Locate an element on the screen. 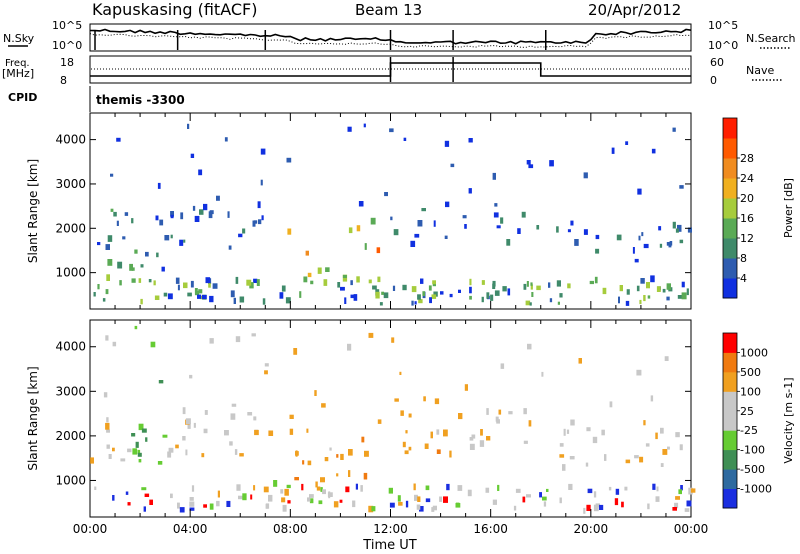 The height and width of the screenshot is (554, 800). colorbar-tick-label: 100 is located at coordinates (750, 391).